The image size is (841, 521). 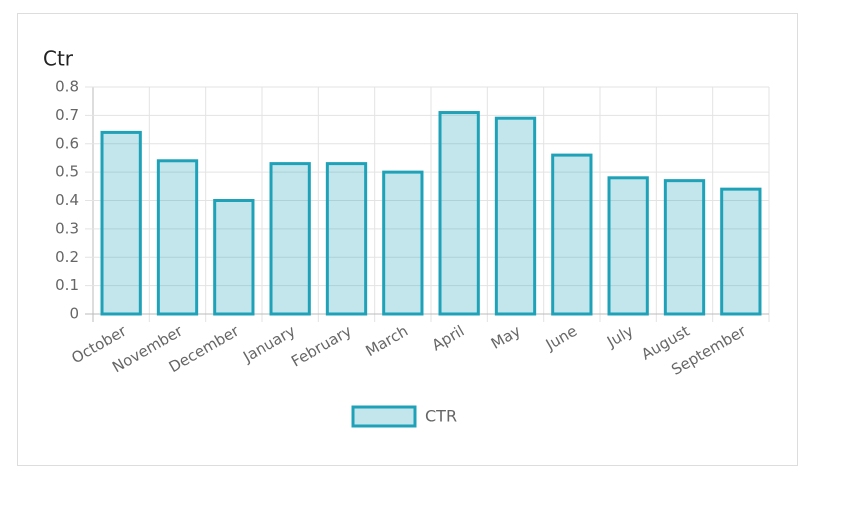 What do you see at coordinates (441, 416) in the screenshot?
I see `legend-label: CTR` at bounding box center [441, 416].